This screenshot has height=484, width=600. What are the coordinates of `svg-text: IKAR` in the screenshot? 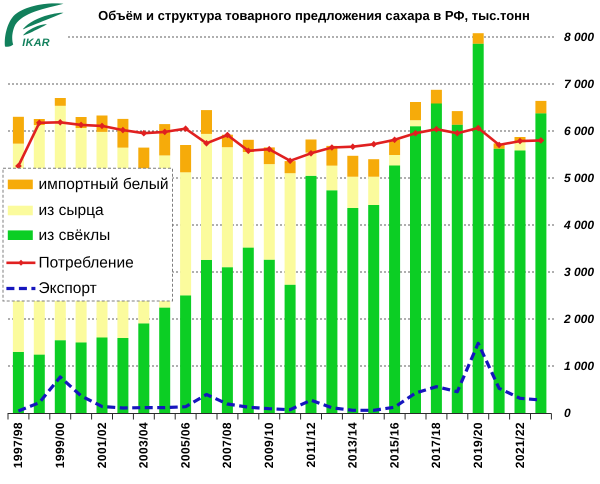 It's located at (36, 43).